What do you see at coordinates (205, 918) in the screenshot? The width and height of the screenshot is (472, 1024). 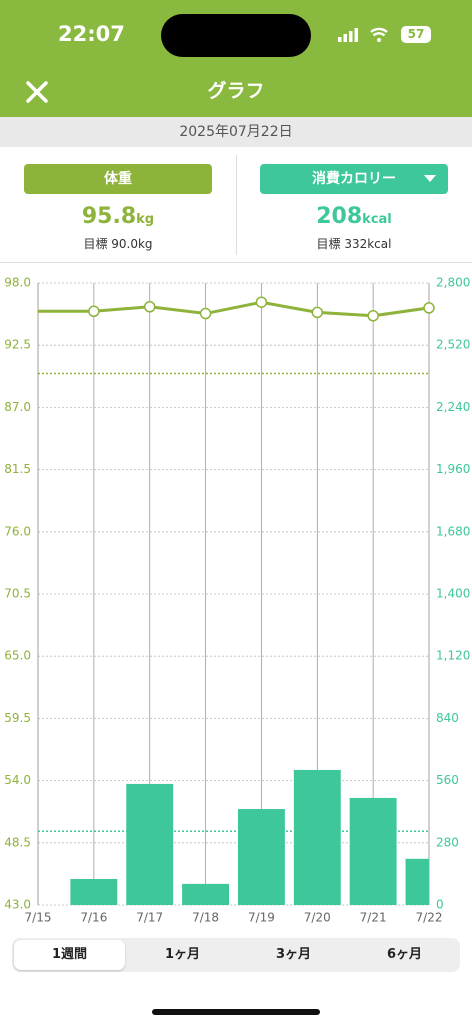 I see `x-tick-label: 7/18` at bounding box center [205, 918].